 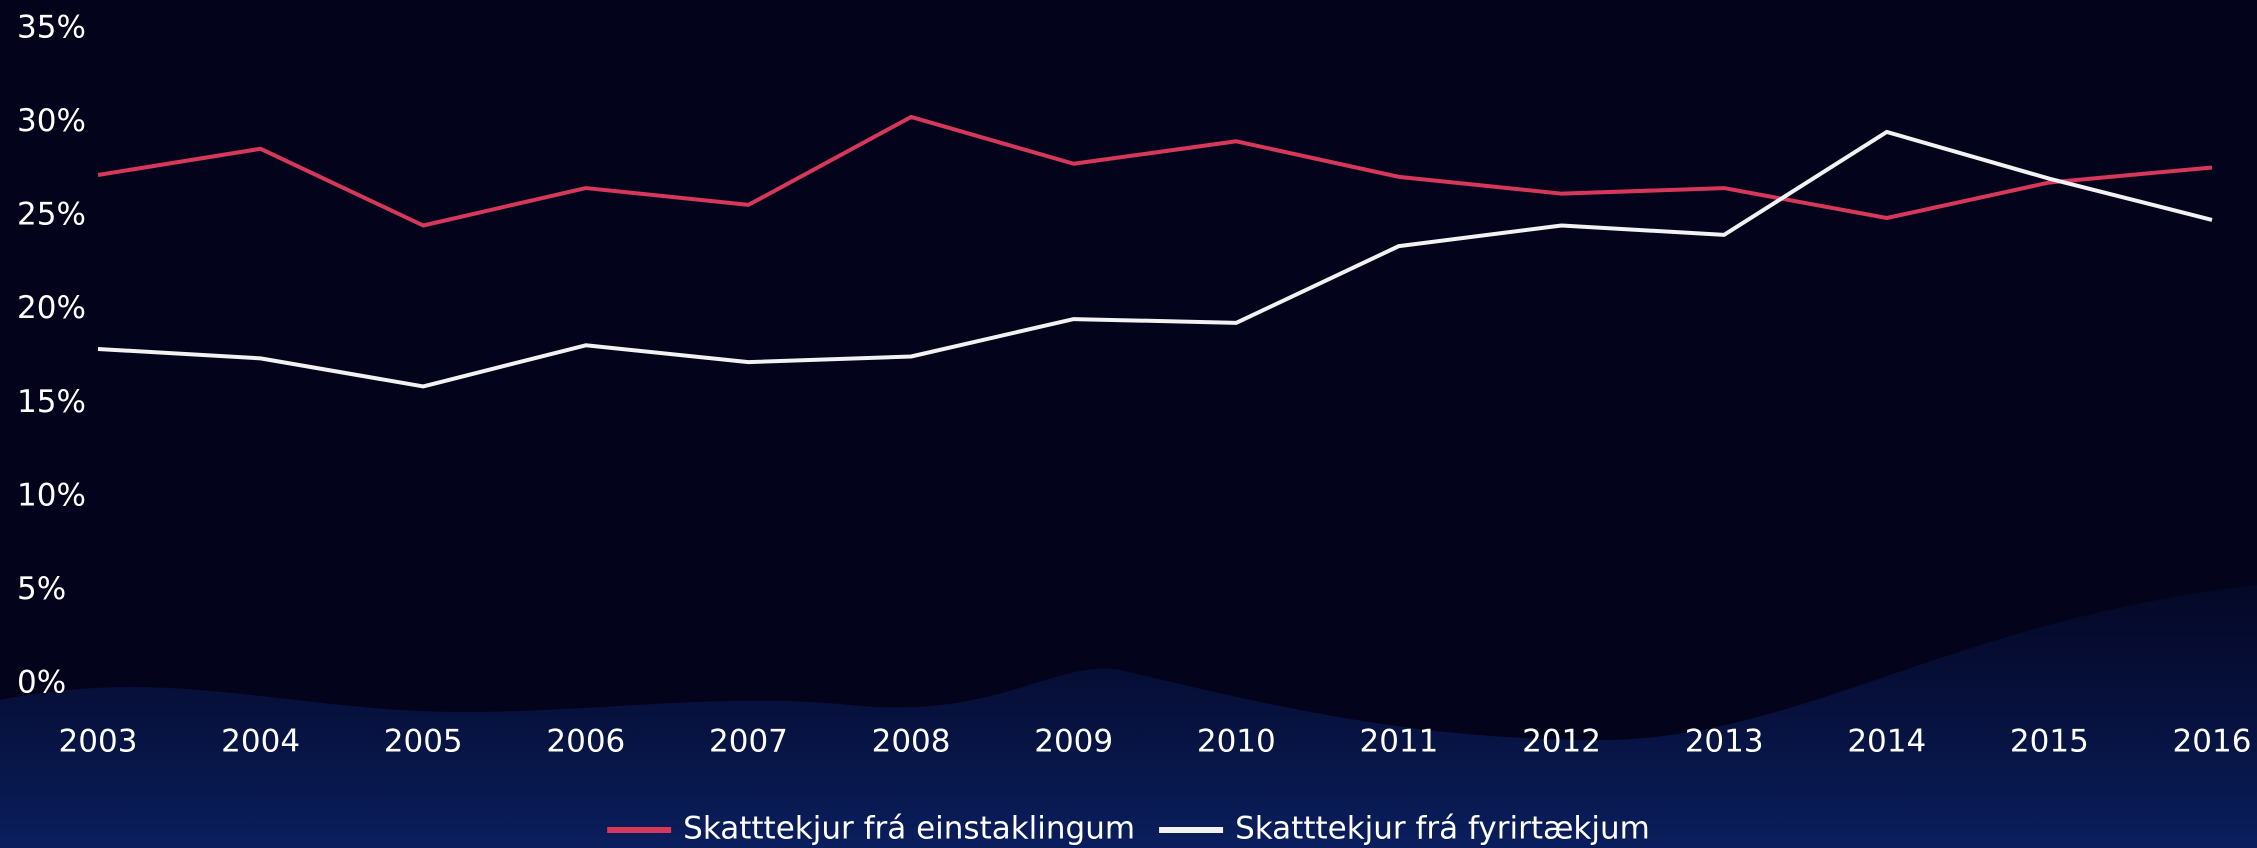 I want to click on x-tick-label: 2016, so click(x=2212, y=742).